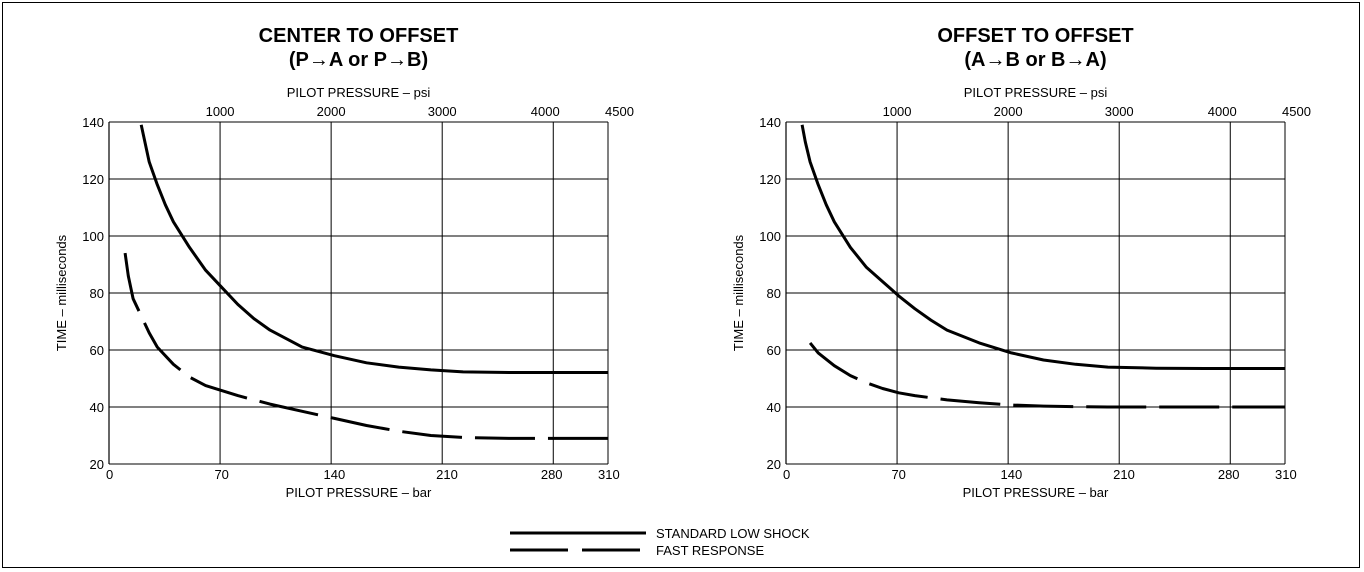 This screenshot has width=1364, height=572. What do you see at coordinates (1035, 60) in the screenshot?
I see `chart-subtitle: (A→B or B→A)` at bounding box center [1035, 60].